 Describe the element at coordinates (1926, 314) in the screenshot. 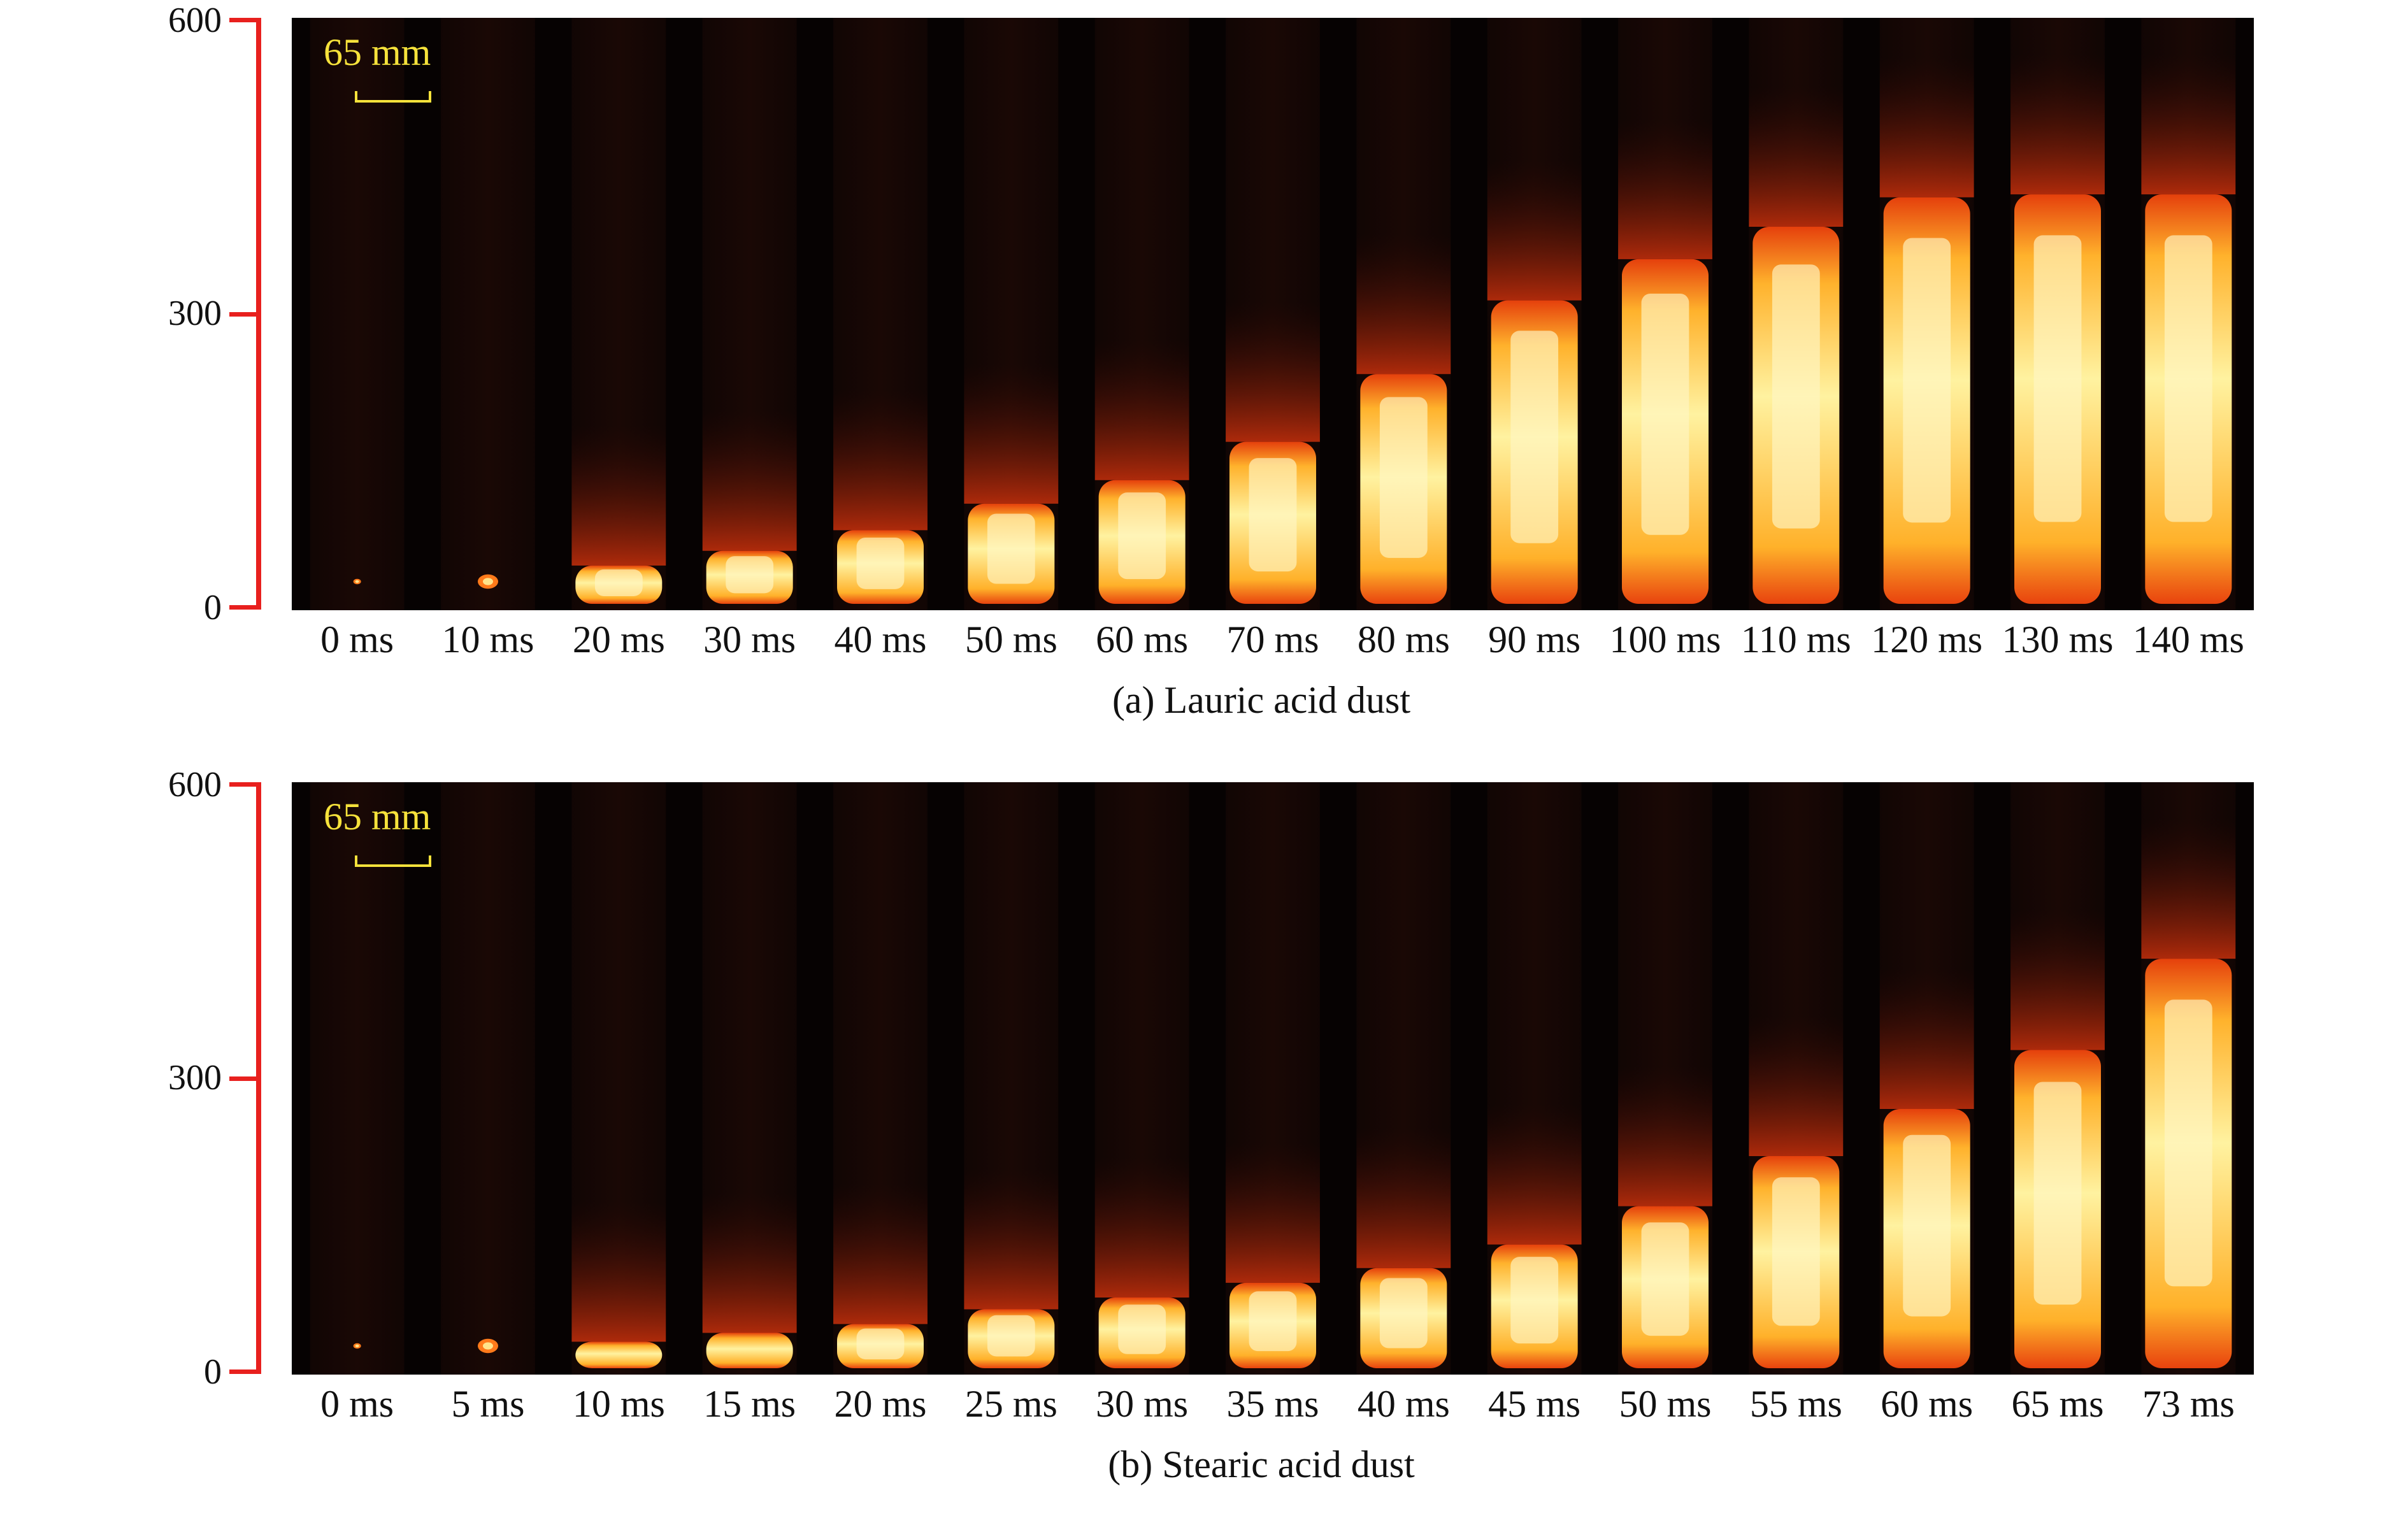

I see `flame-frame-120-ms` at that location.